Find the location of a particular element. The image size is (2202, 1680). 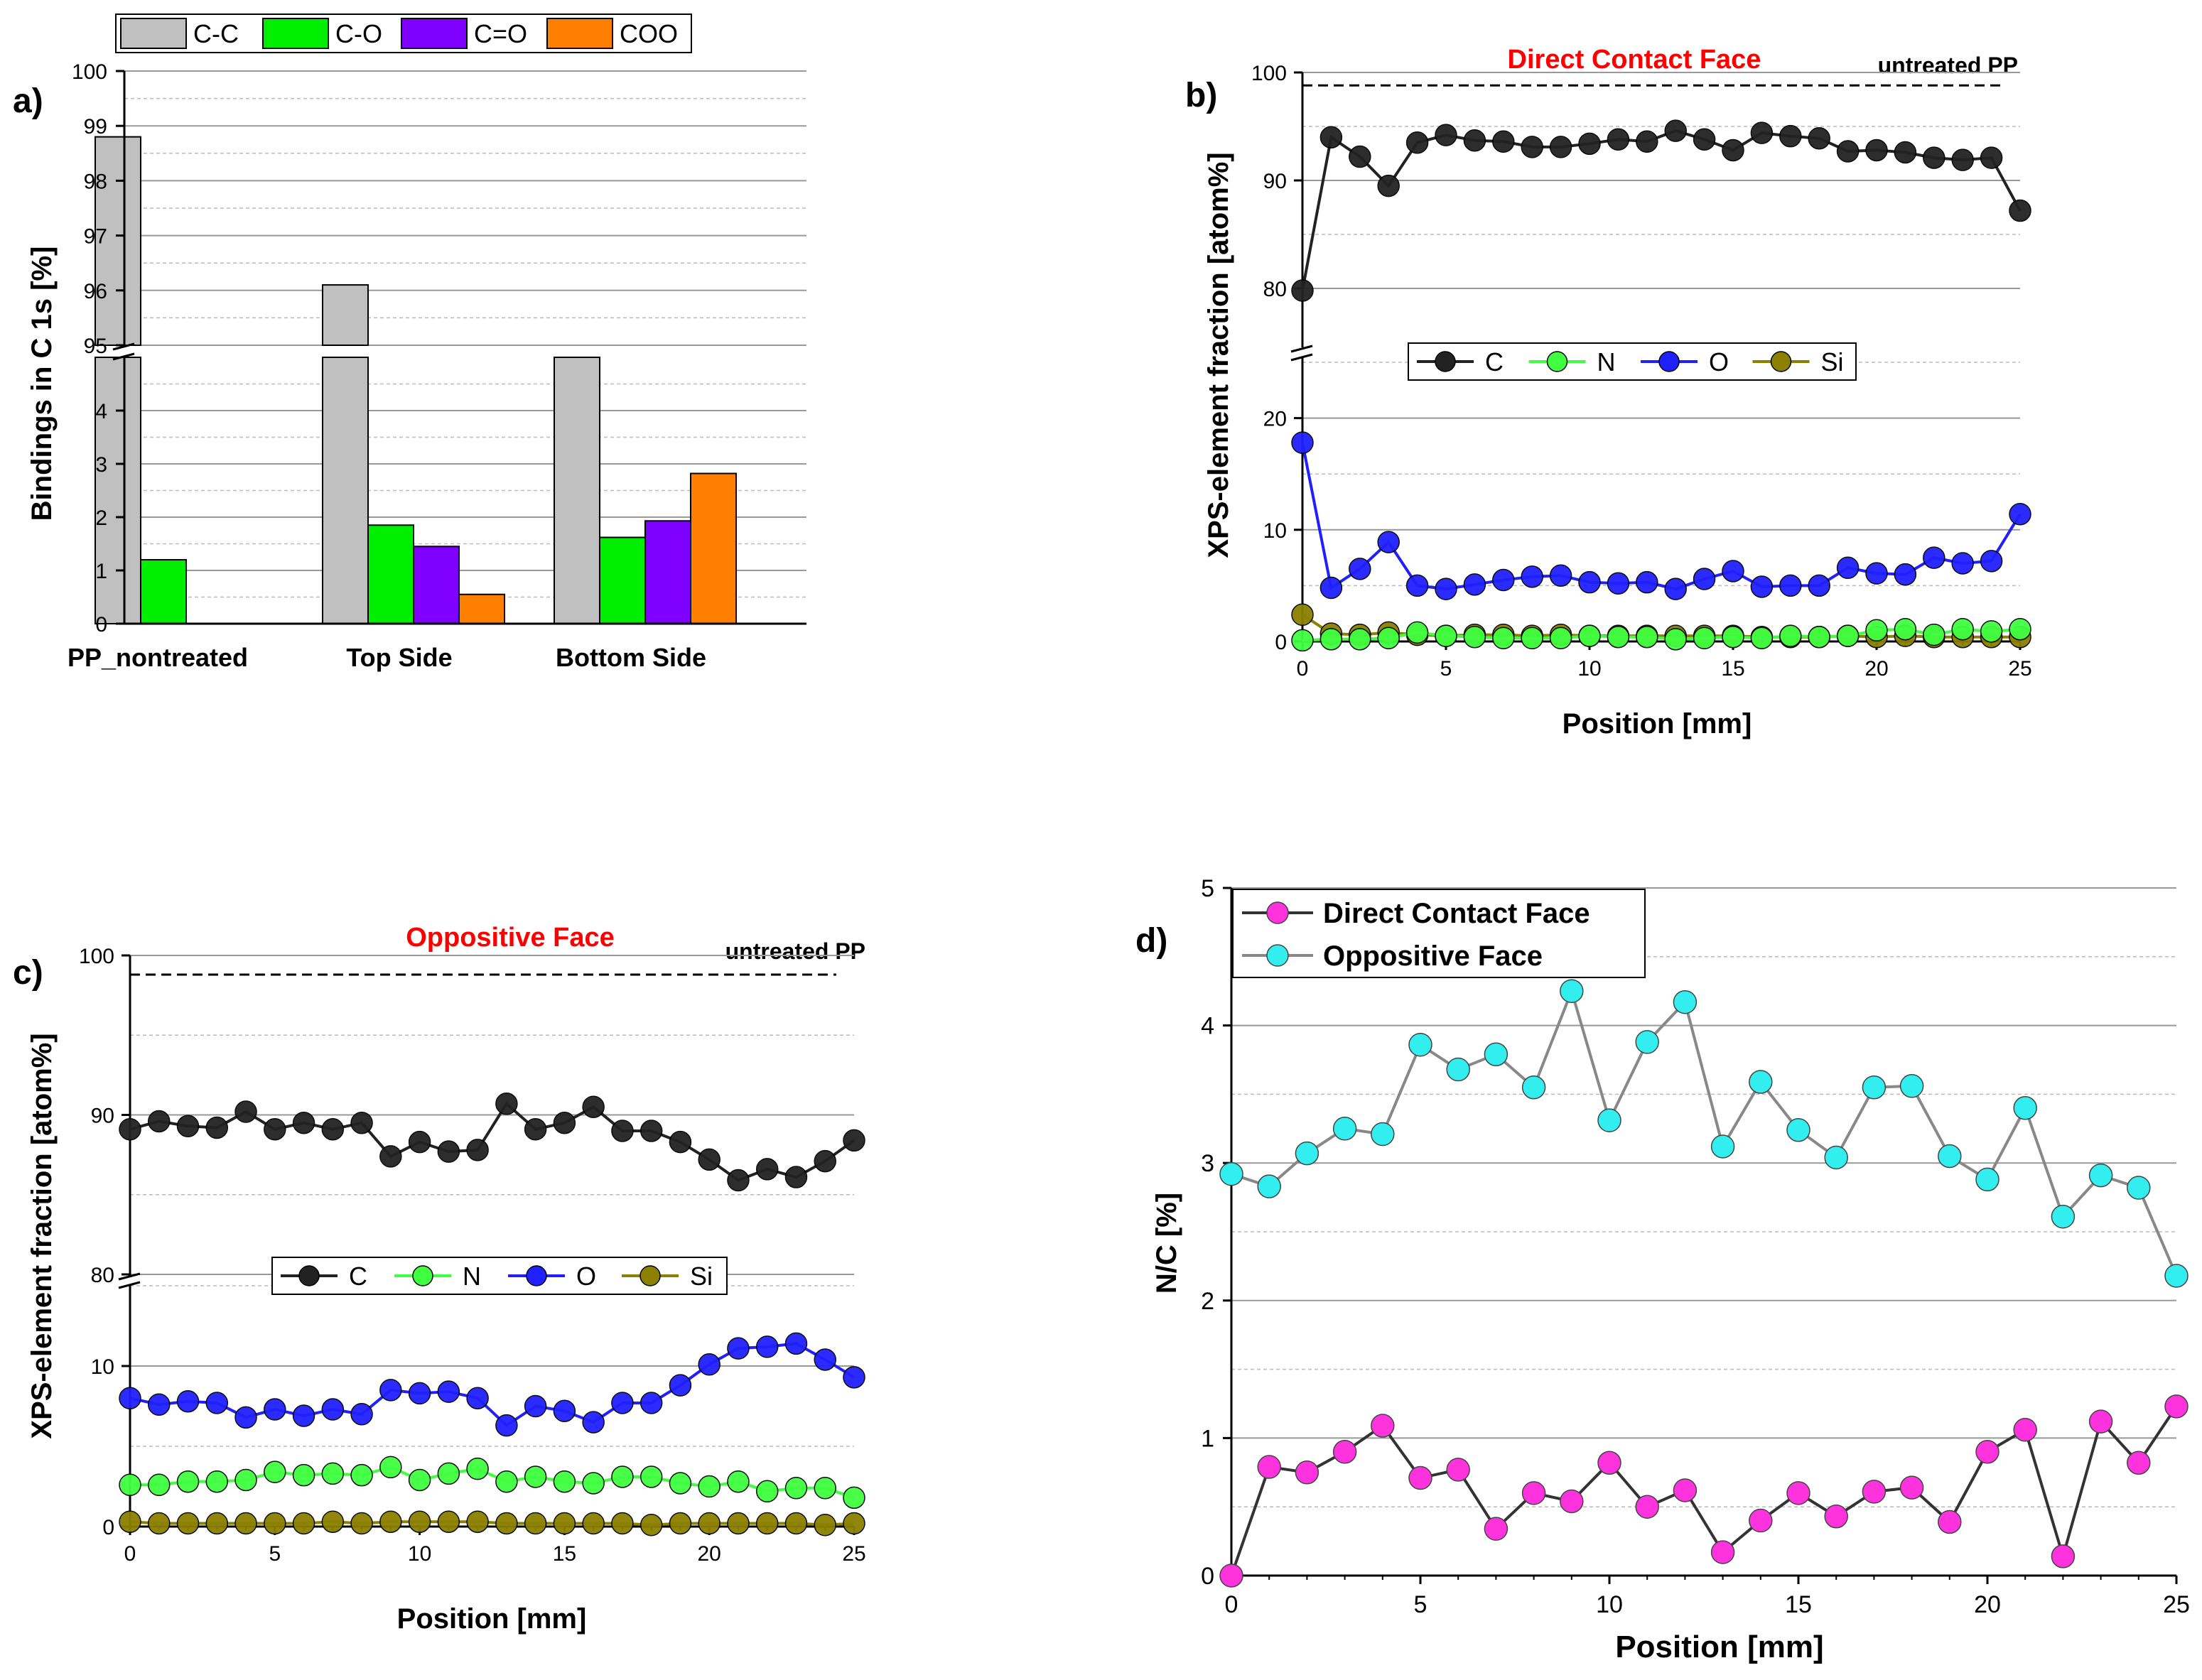

x-tick-label: 25 is located at coordinates (2176, 1605).